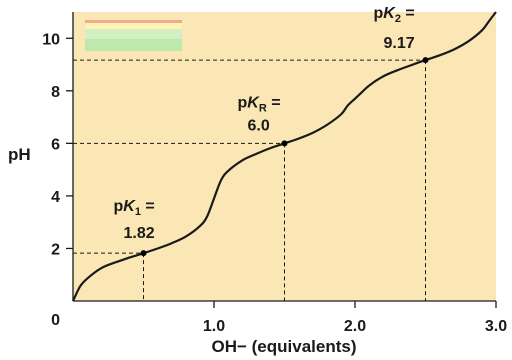  I want to click on pk-annotation-label: pK1 =, so click(134, 208).